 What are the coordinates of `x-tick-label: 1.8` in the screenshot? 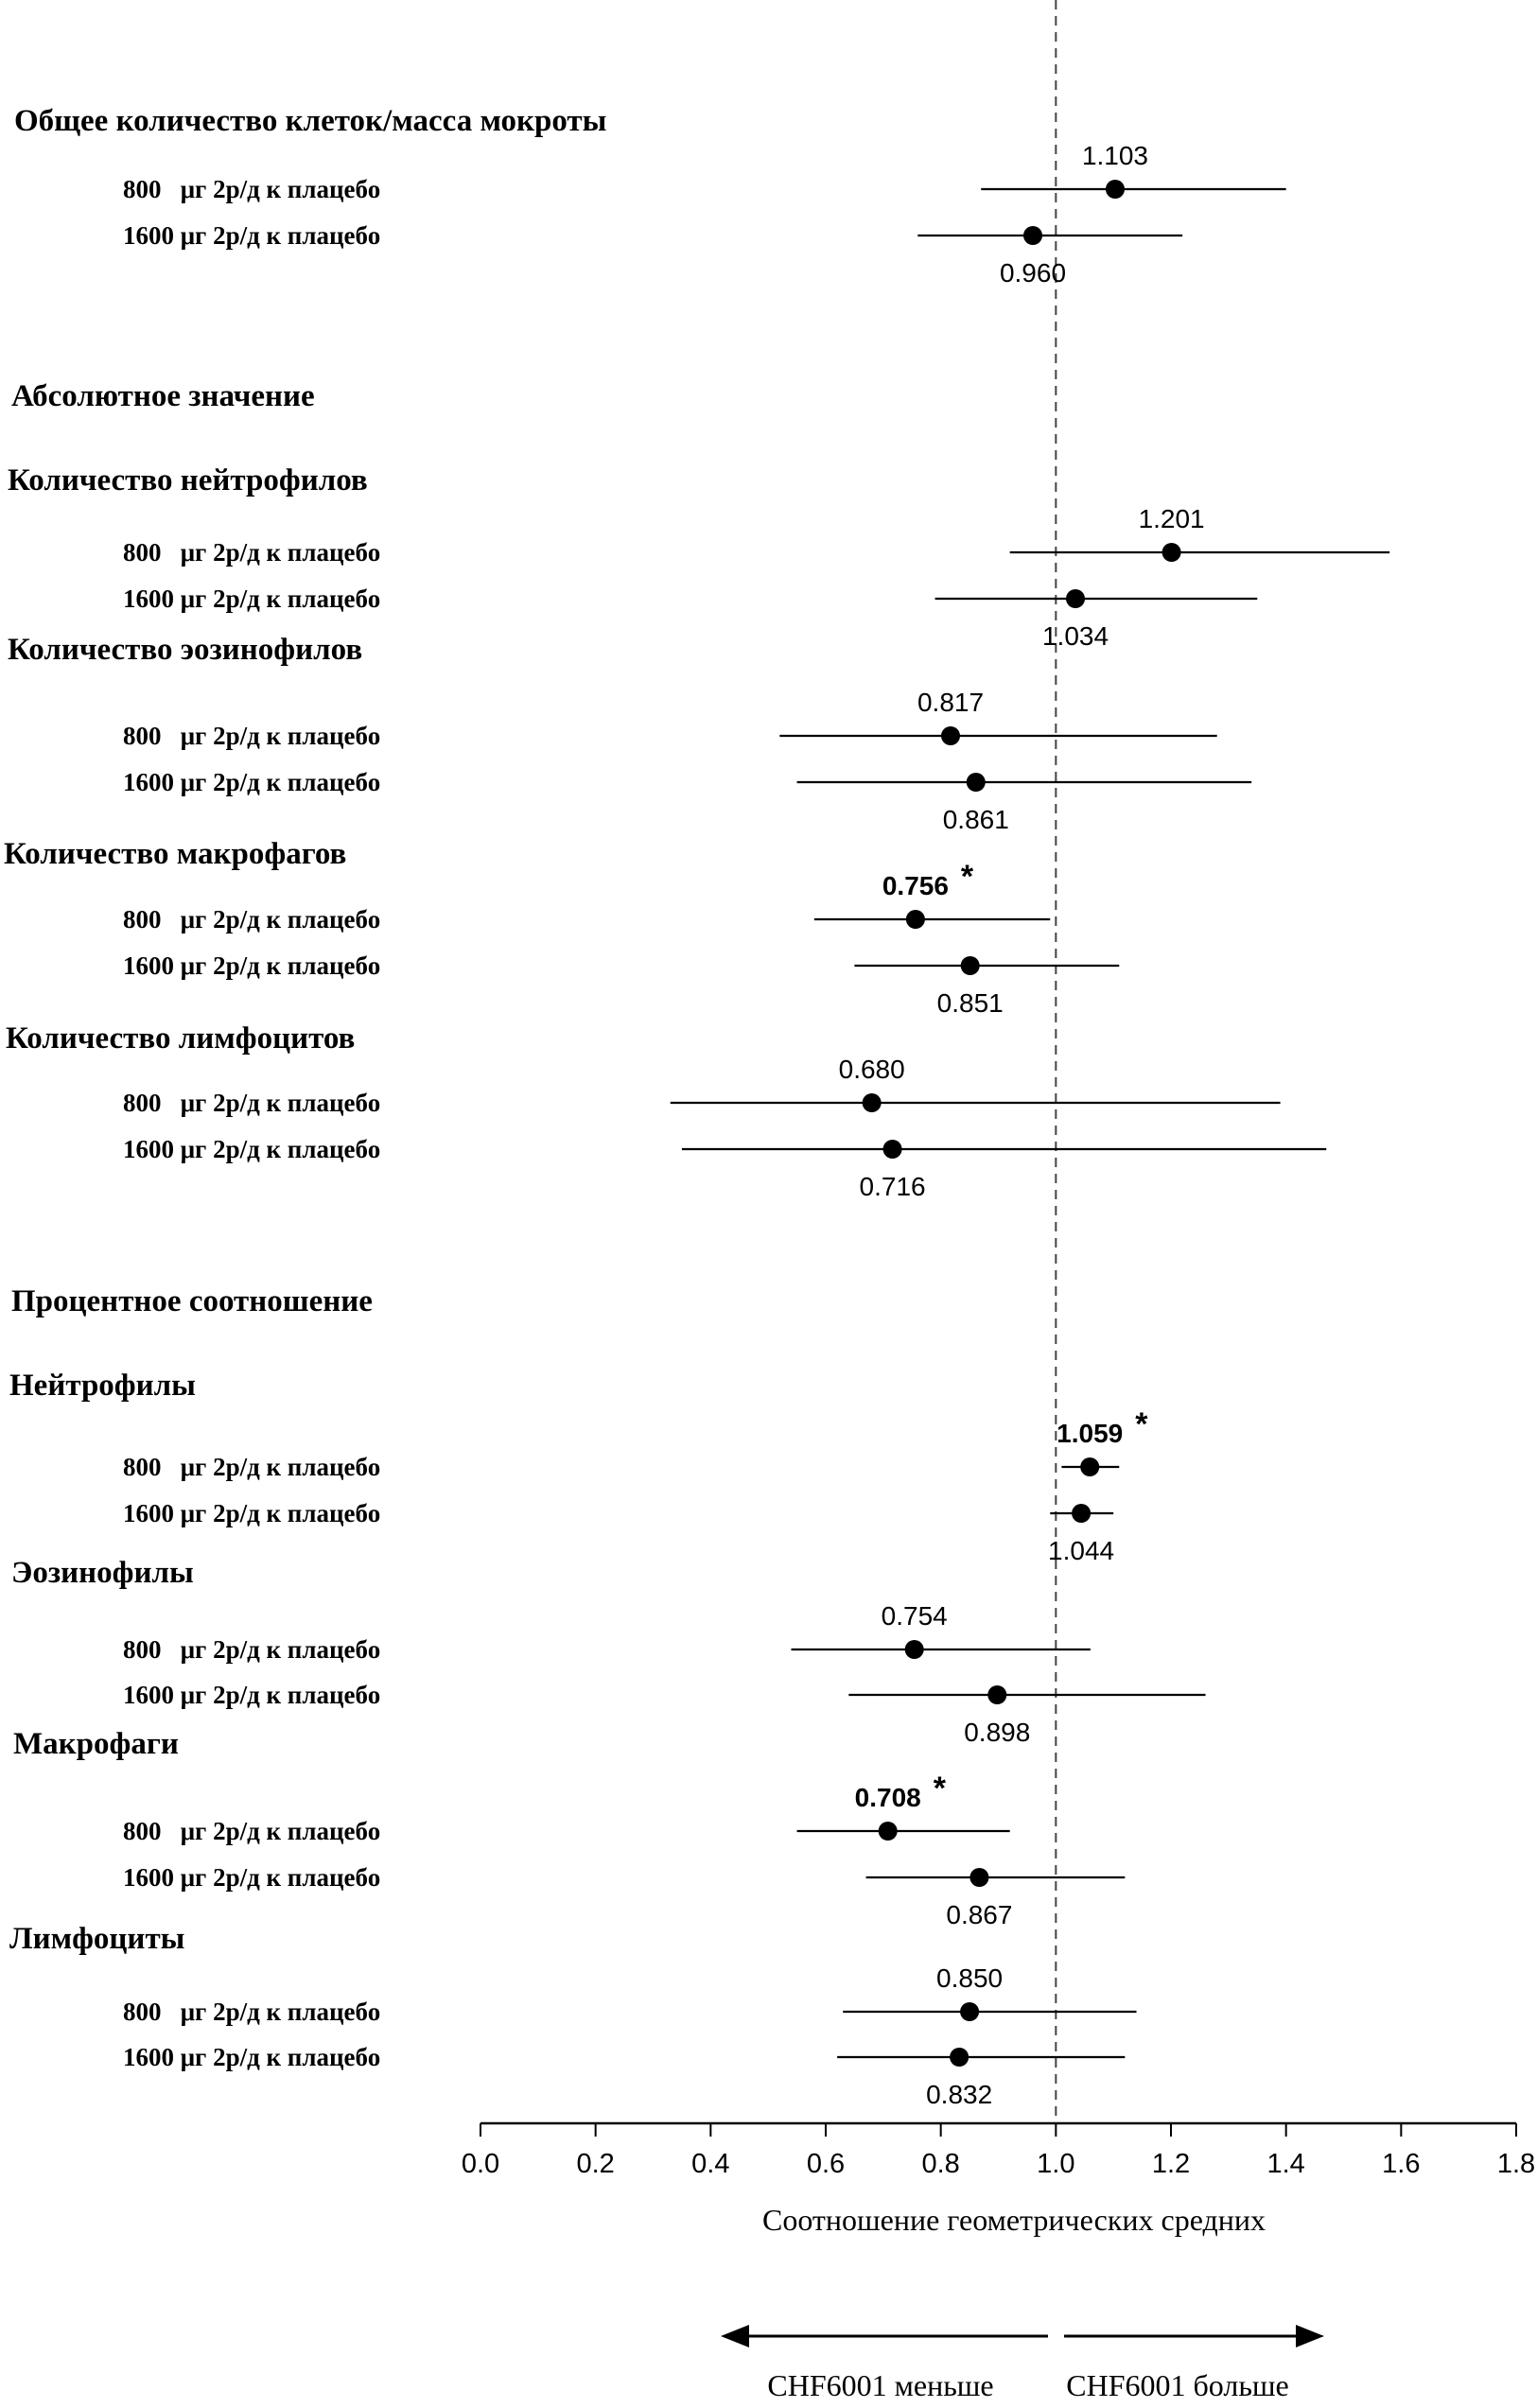 It's located at (1516, 2164).